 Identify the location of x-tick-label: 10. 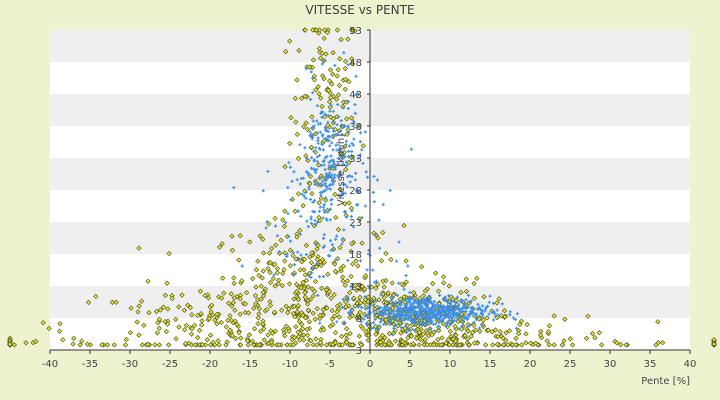
(450, 364).